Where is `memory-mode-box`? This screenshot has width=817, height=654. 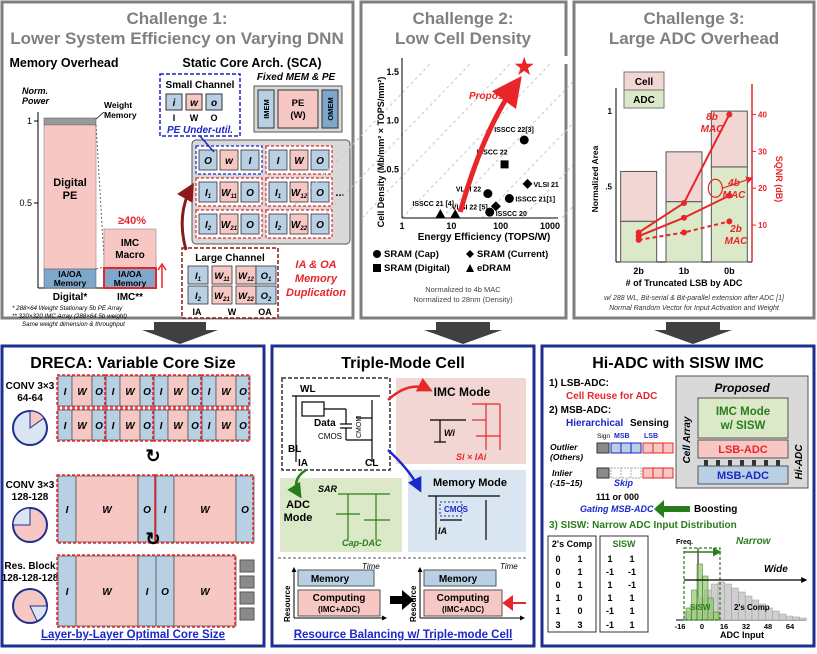
memory-mode-box is located at coordinates (467, 511).